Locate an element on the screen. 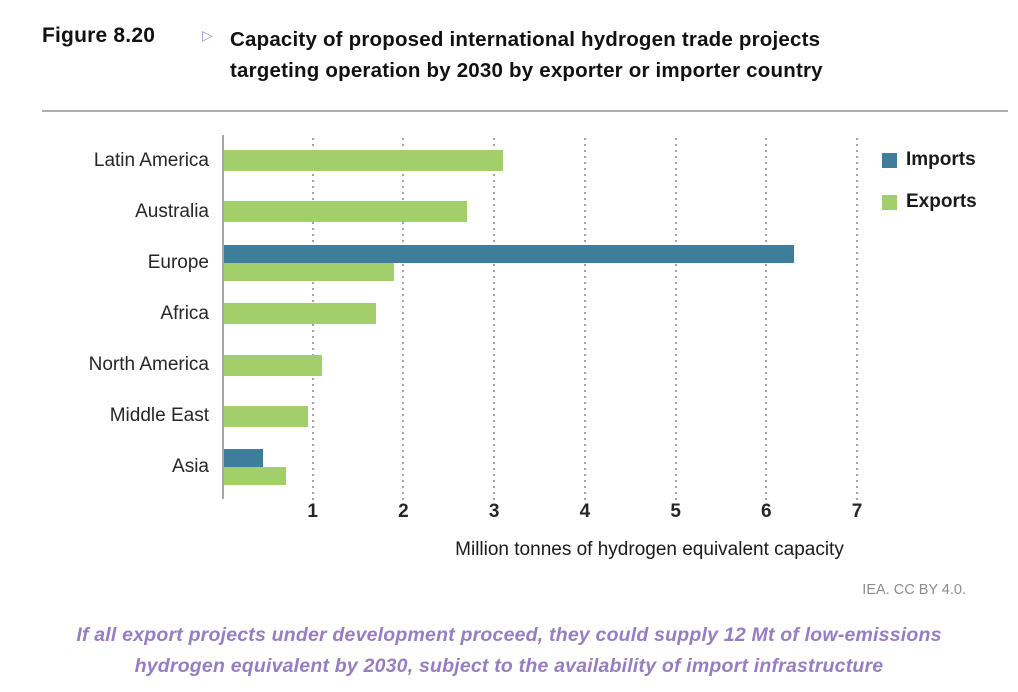  x-tick-label-7: 7 is located at coordinates (857, 511).